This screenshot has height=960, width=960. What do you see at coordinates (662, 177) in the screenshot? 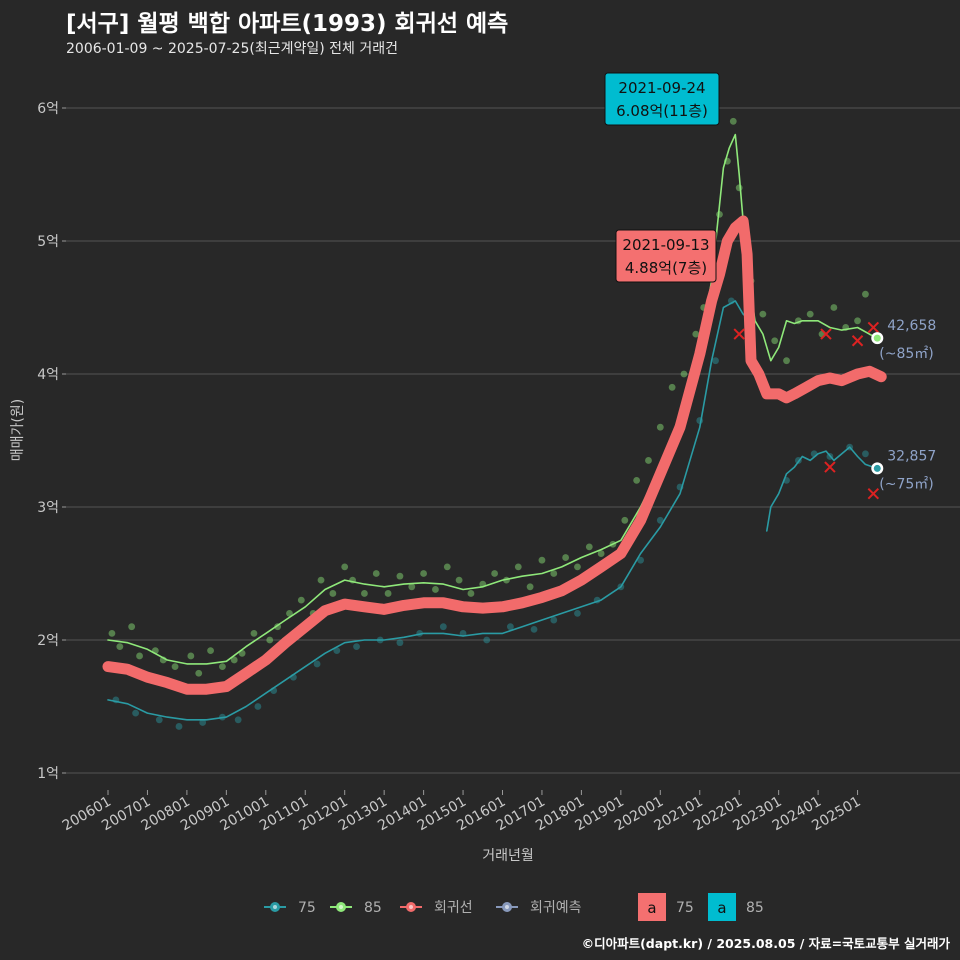
I see `annotations: 2021-09-24 6.08억(11층) 2021-09-13 4.88억(7층)` at bounding box center [662, 177].